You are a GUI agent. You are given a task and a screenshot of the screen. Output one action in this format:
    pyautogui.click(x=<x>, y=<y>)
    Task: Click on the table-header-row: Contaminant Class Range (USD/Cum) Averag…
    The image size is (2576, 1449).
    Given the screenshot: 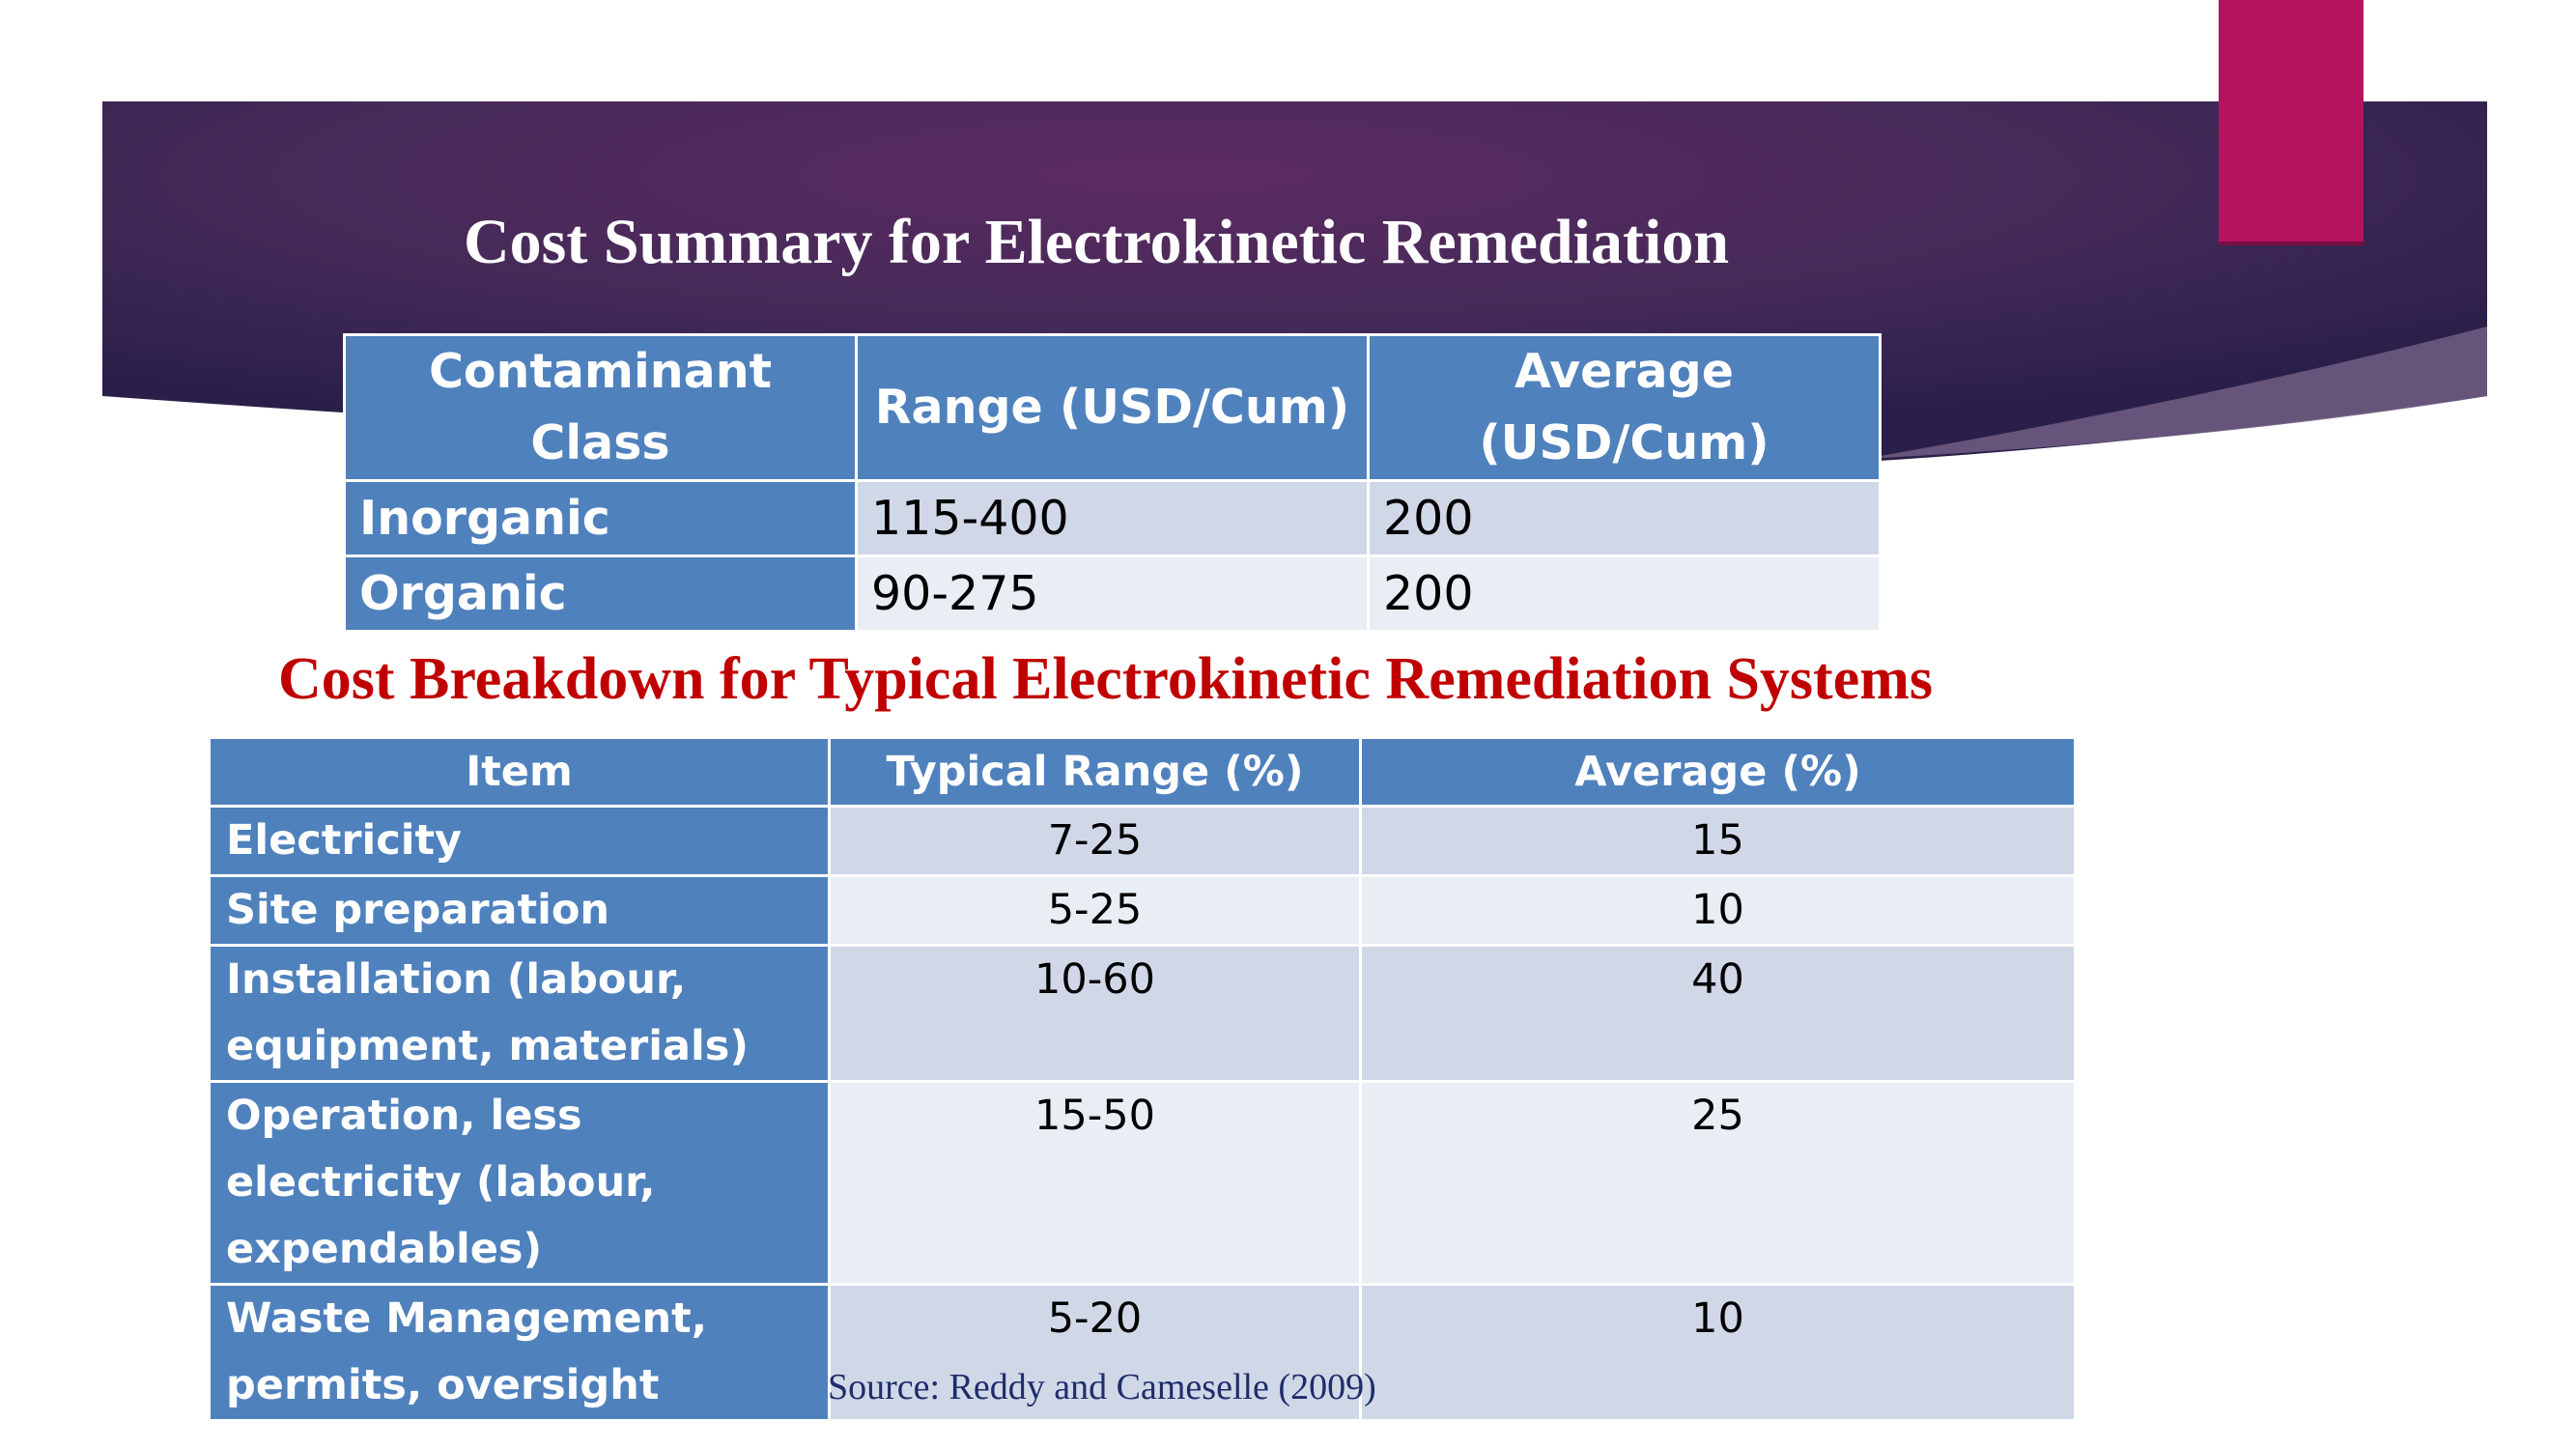 What is the action you would take?
    pyautogui.click(x=1112, y=407)
    